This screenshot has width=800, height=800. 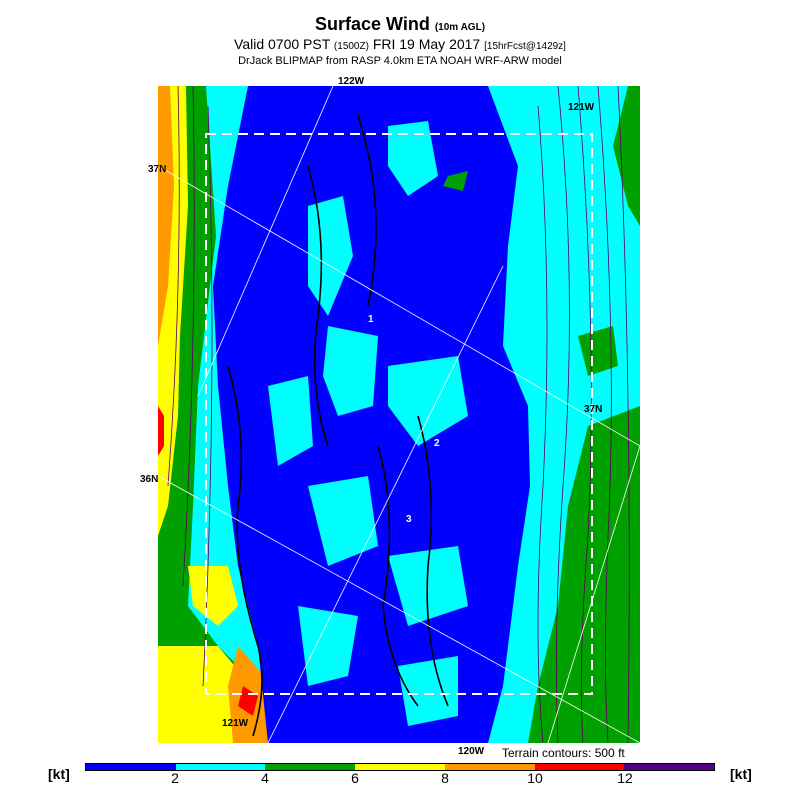 I want to click on colorbar-tick: 4, so click(x=265, y=778).